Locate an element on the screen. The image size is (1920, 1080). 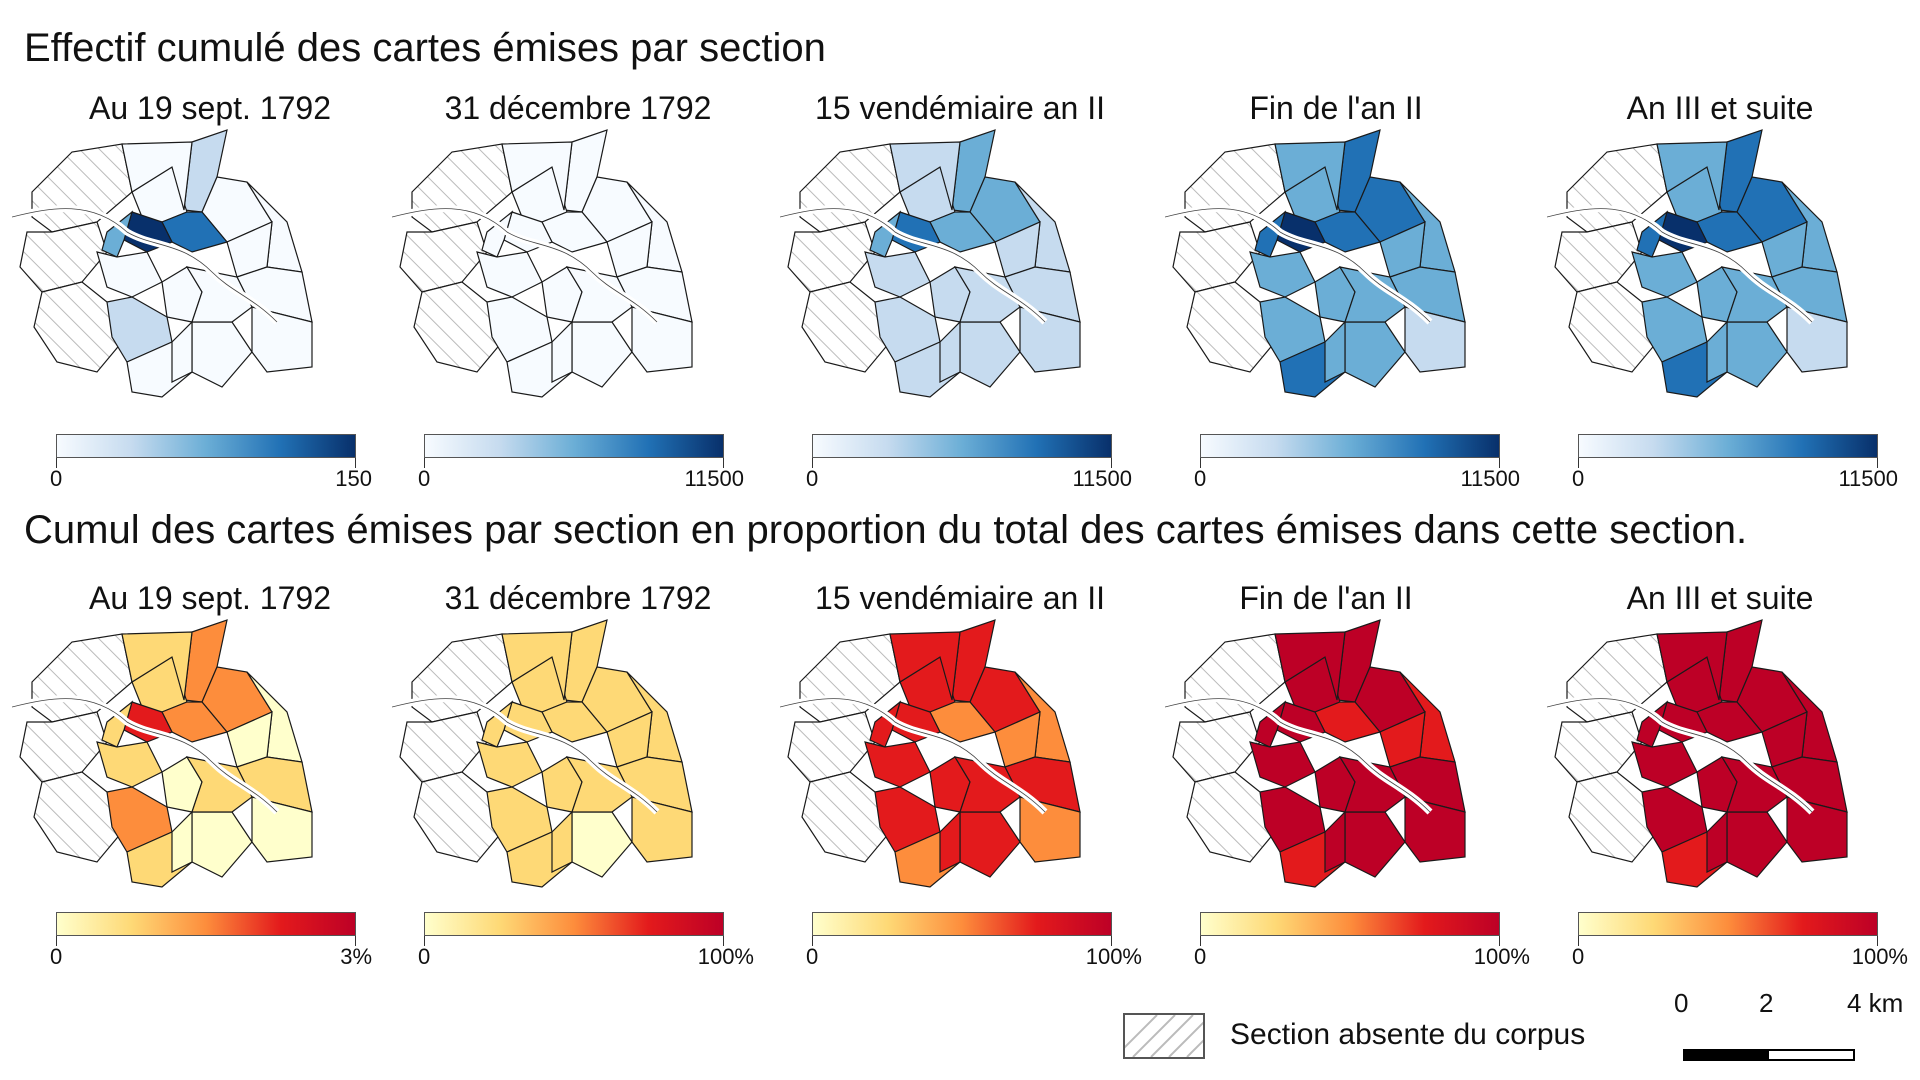
panel-title-r1-3: Fin de l'an II is located at coordinates (1336, 108).